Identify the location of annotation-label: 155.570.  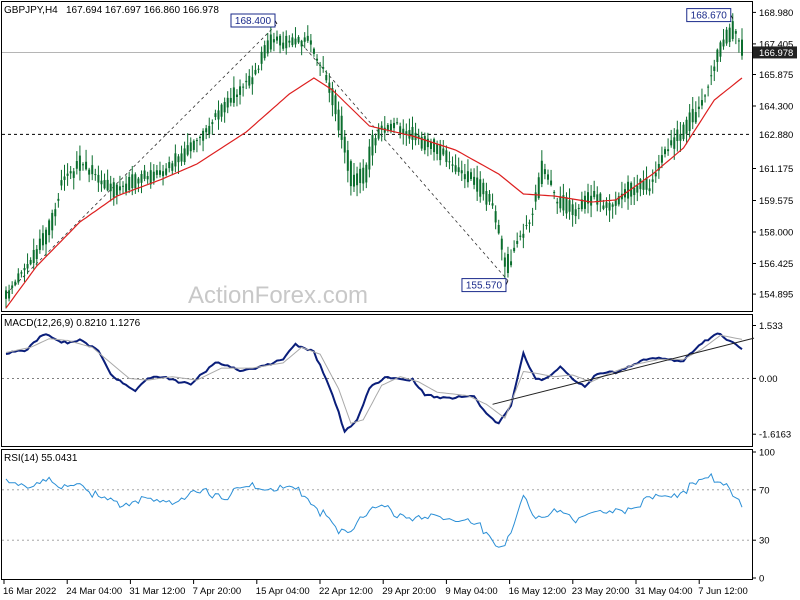
(484, 286).